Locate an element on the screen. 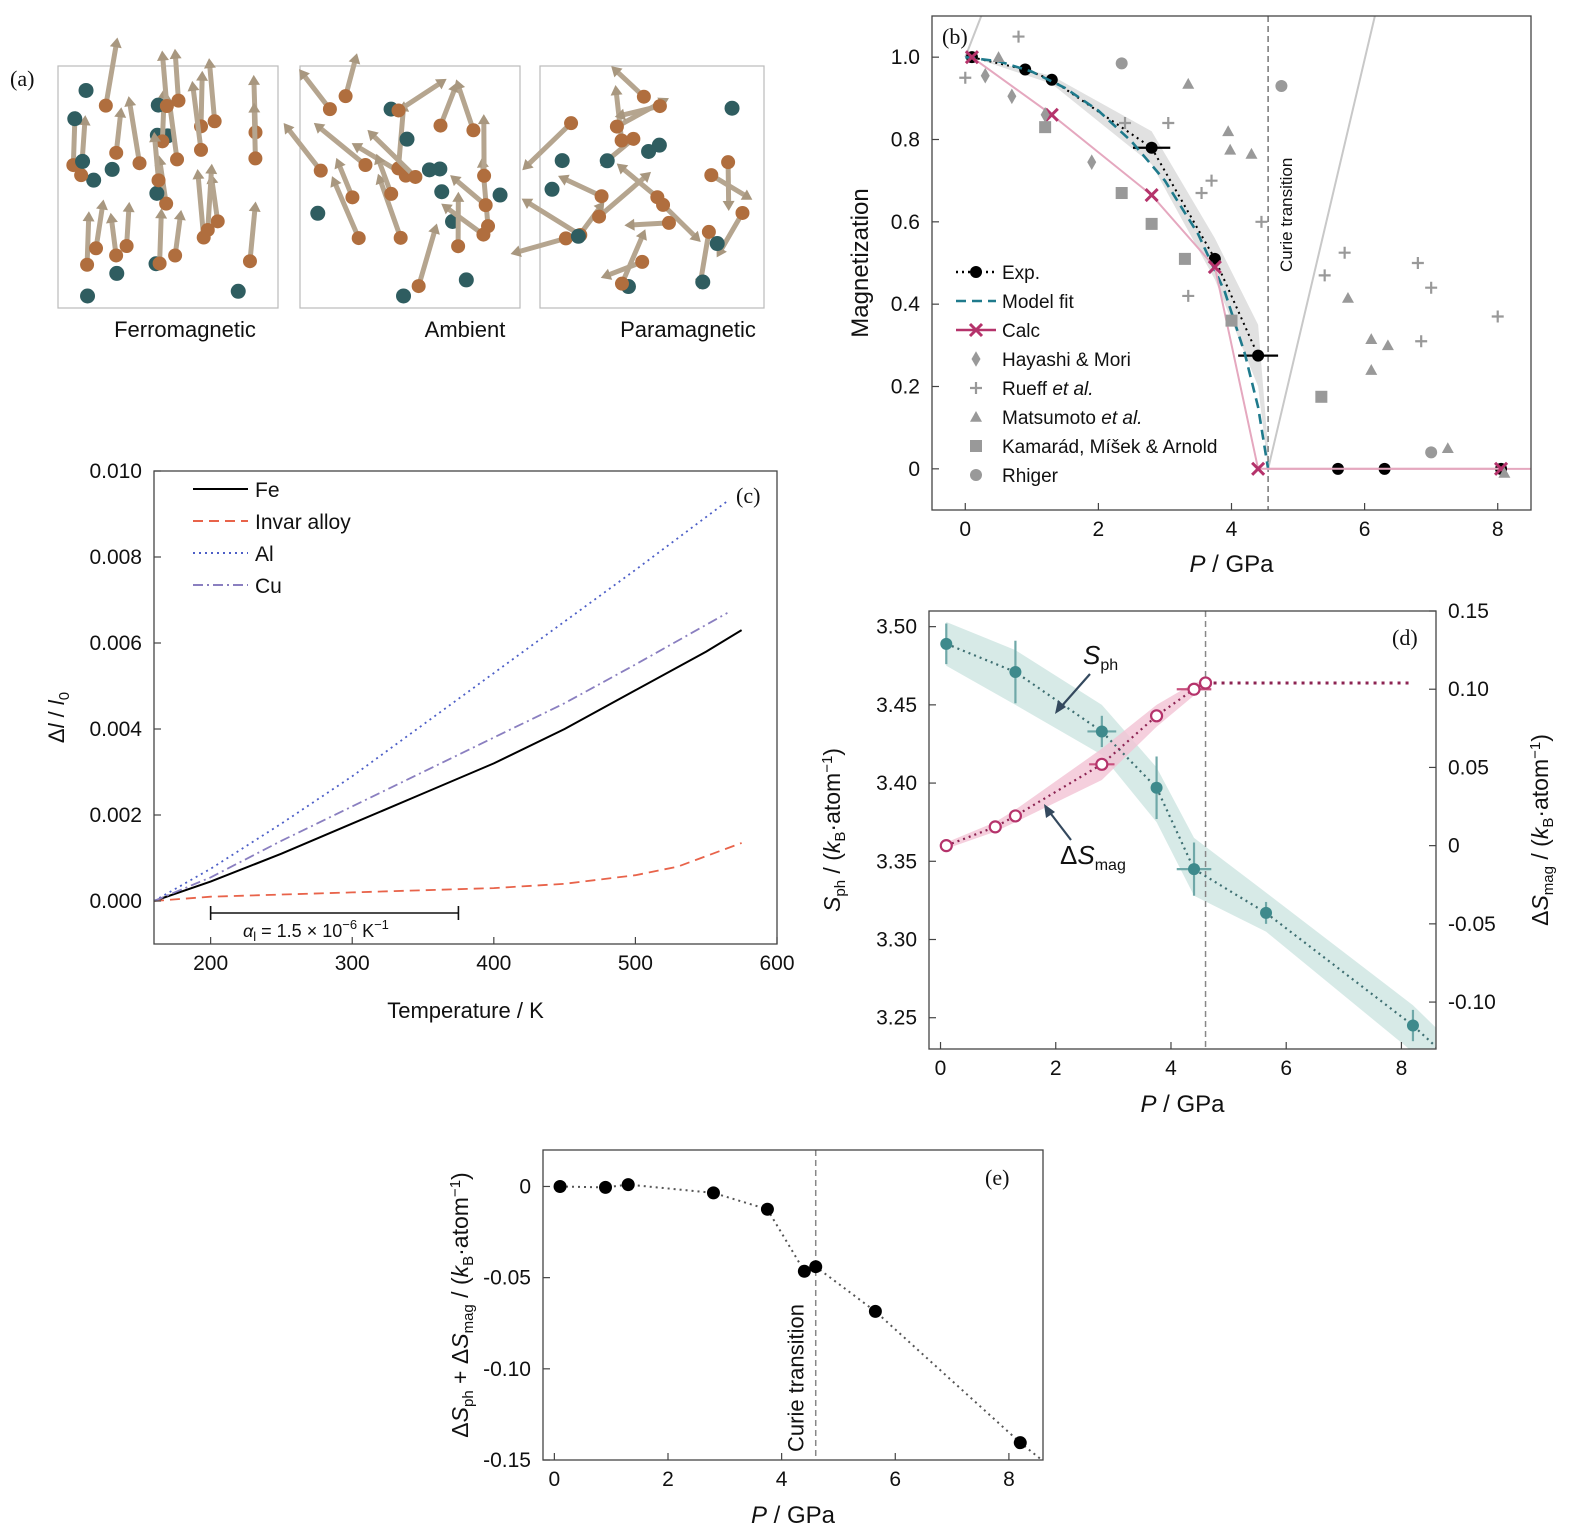 This screenshot has height=1536, width=1571. x-tick-label: 400 is located at coordinates (493, 963).